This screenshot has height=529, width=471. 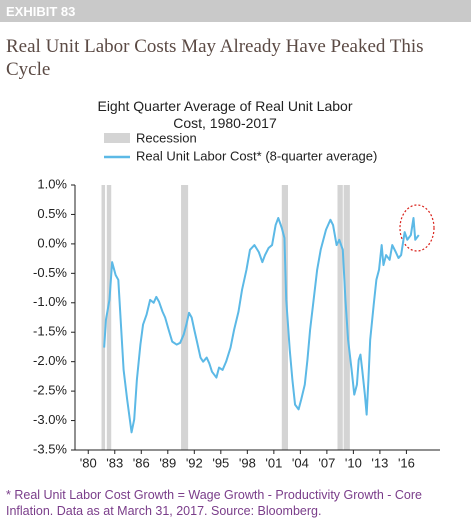 What do you see at coordinates (220, 462) in the screenshot?
I see `x-tick-label: '95` at bounding box center [220, 462].